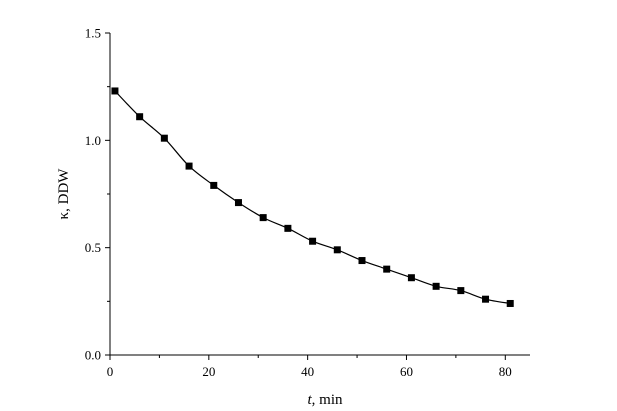  Describe the element at coordinates (97, 194) in the screenshot. I see `y-ticks: 0.0 0.5 1.0 1.5` at that location.